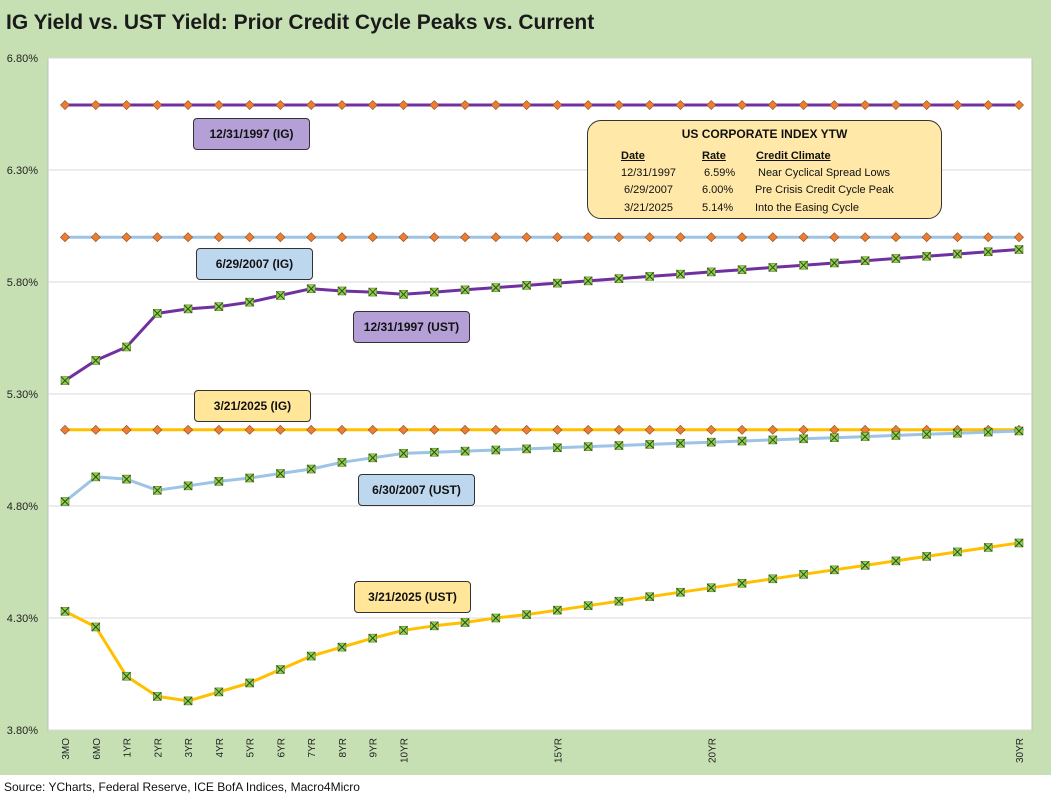 This screenshot has width=1051, height=804. Describe the element at coordinates (718, 208) in the screenshot. I see `info-row-rate: 5.14%` at that location.